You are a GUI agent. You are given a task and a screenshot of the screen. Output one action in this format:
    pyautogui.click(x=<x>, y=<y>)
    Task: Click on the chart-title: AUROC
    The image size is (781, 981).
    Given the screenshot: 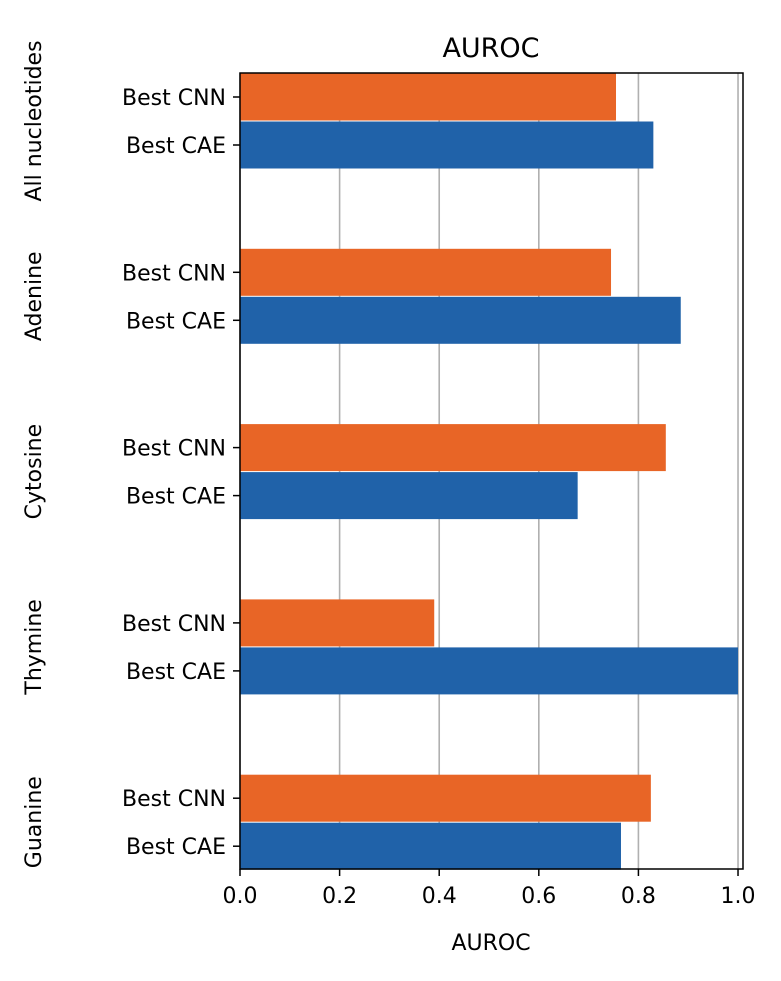 What is the action you would take?
    pyautogui.click(x=490, y=48)
    